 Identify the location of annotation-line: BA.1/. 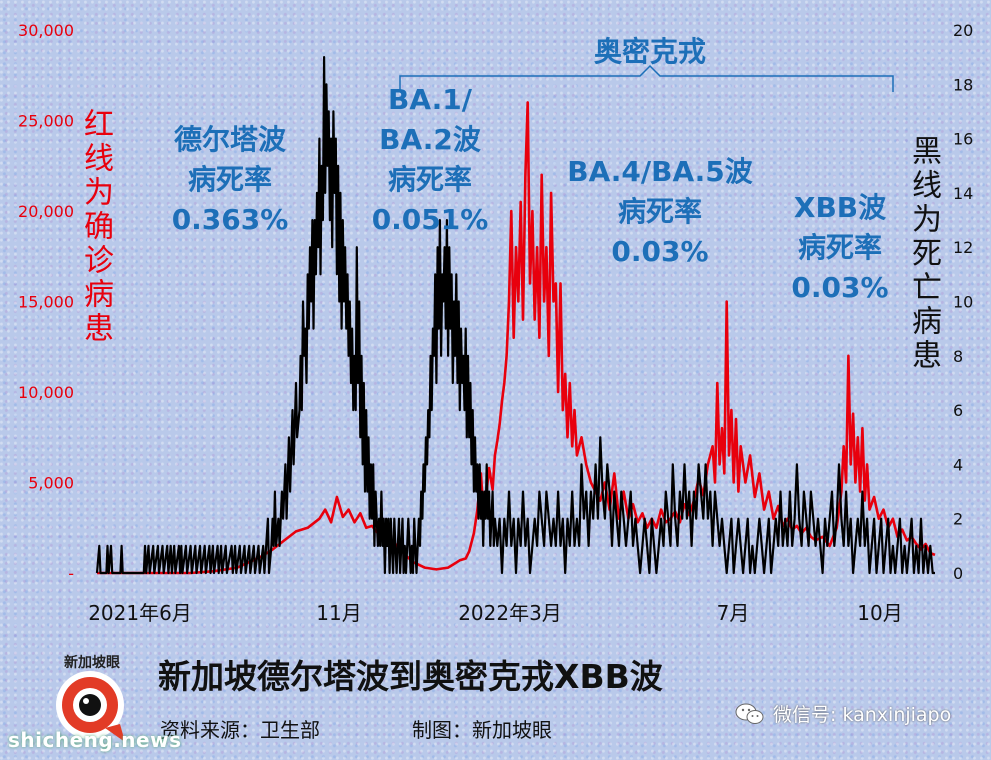
(430, 99).